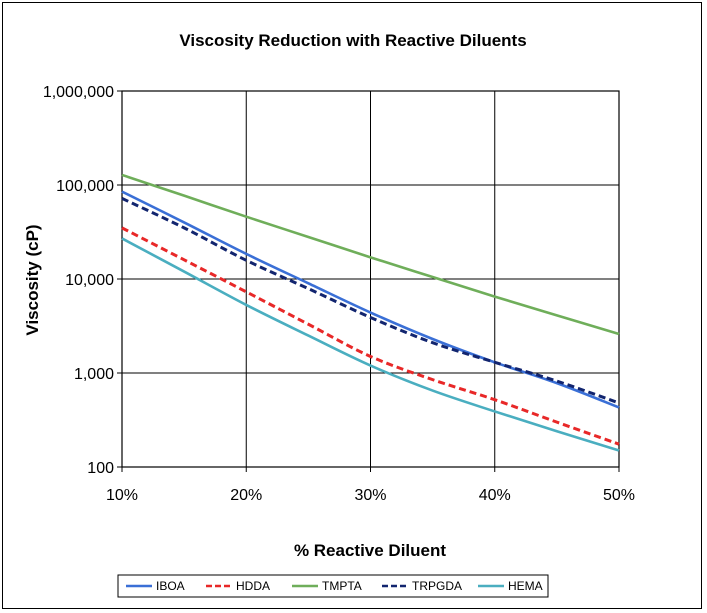  I want to click on legend-box, so click(333, 586).